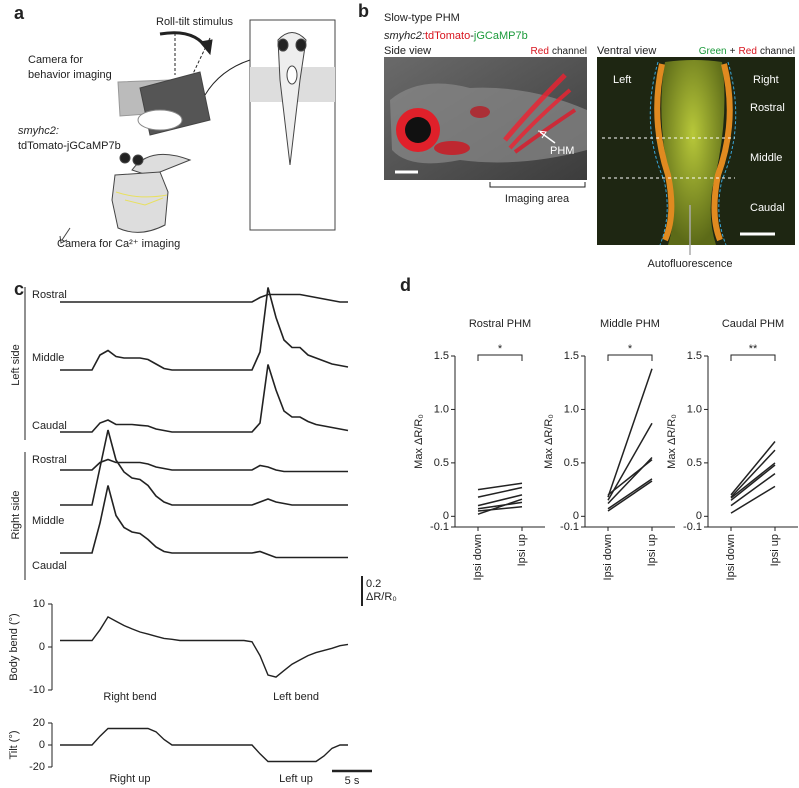 The height and width of the screenshot is (788, 799). I want to click on chart-title: Caudal PHM, so click(753, 324).